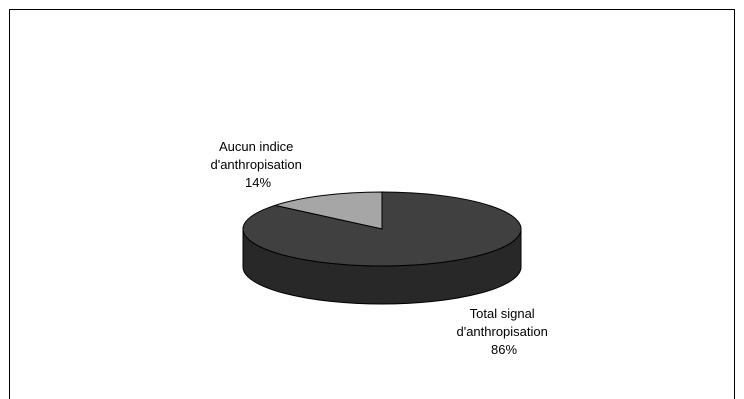 The image size is (744, 399). I want to click on slice-label-aucun-percent: 14%, so click(258, 182).